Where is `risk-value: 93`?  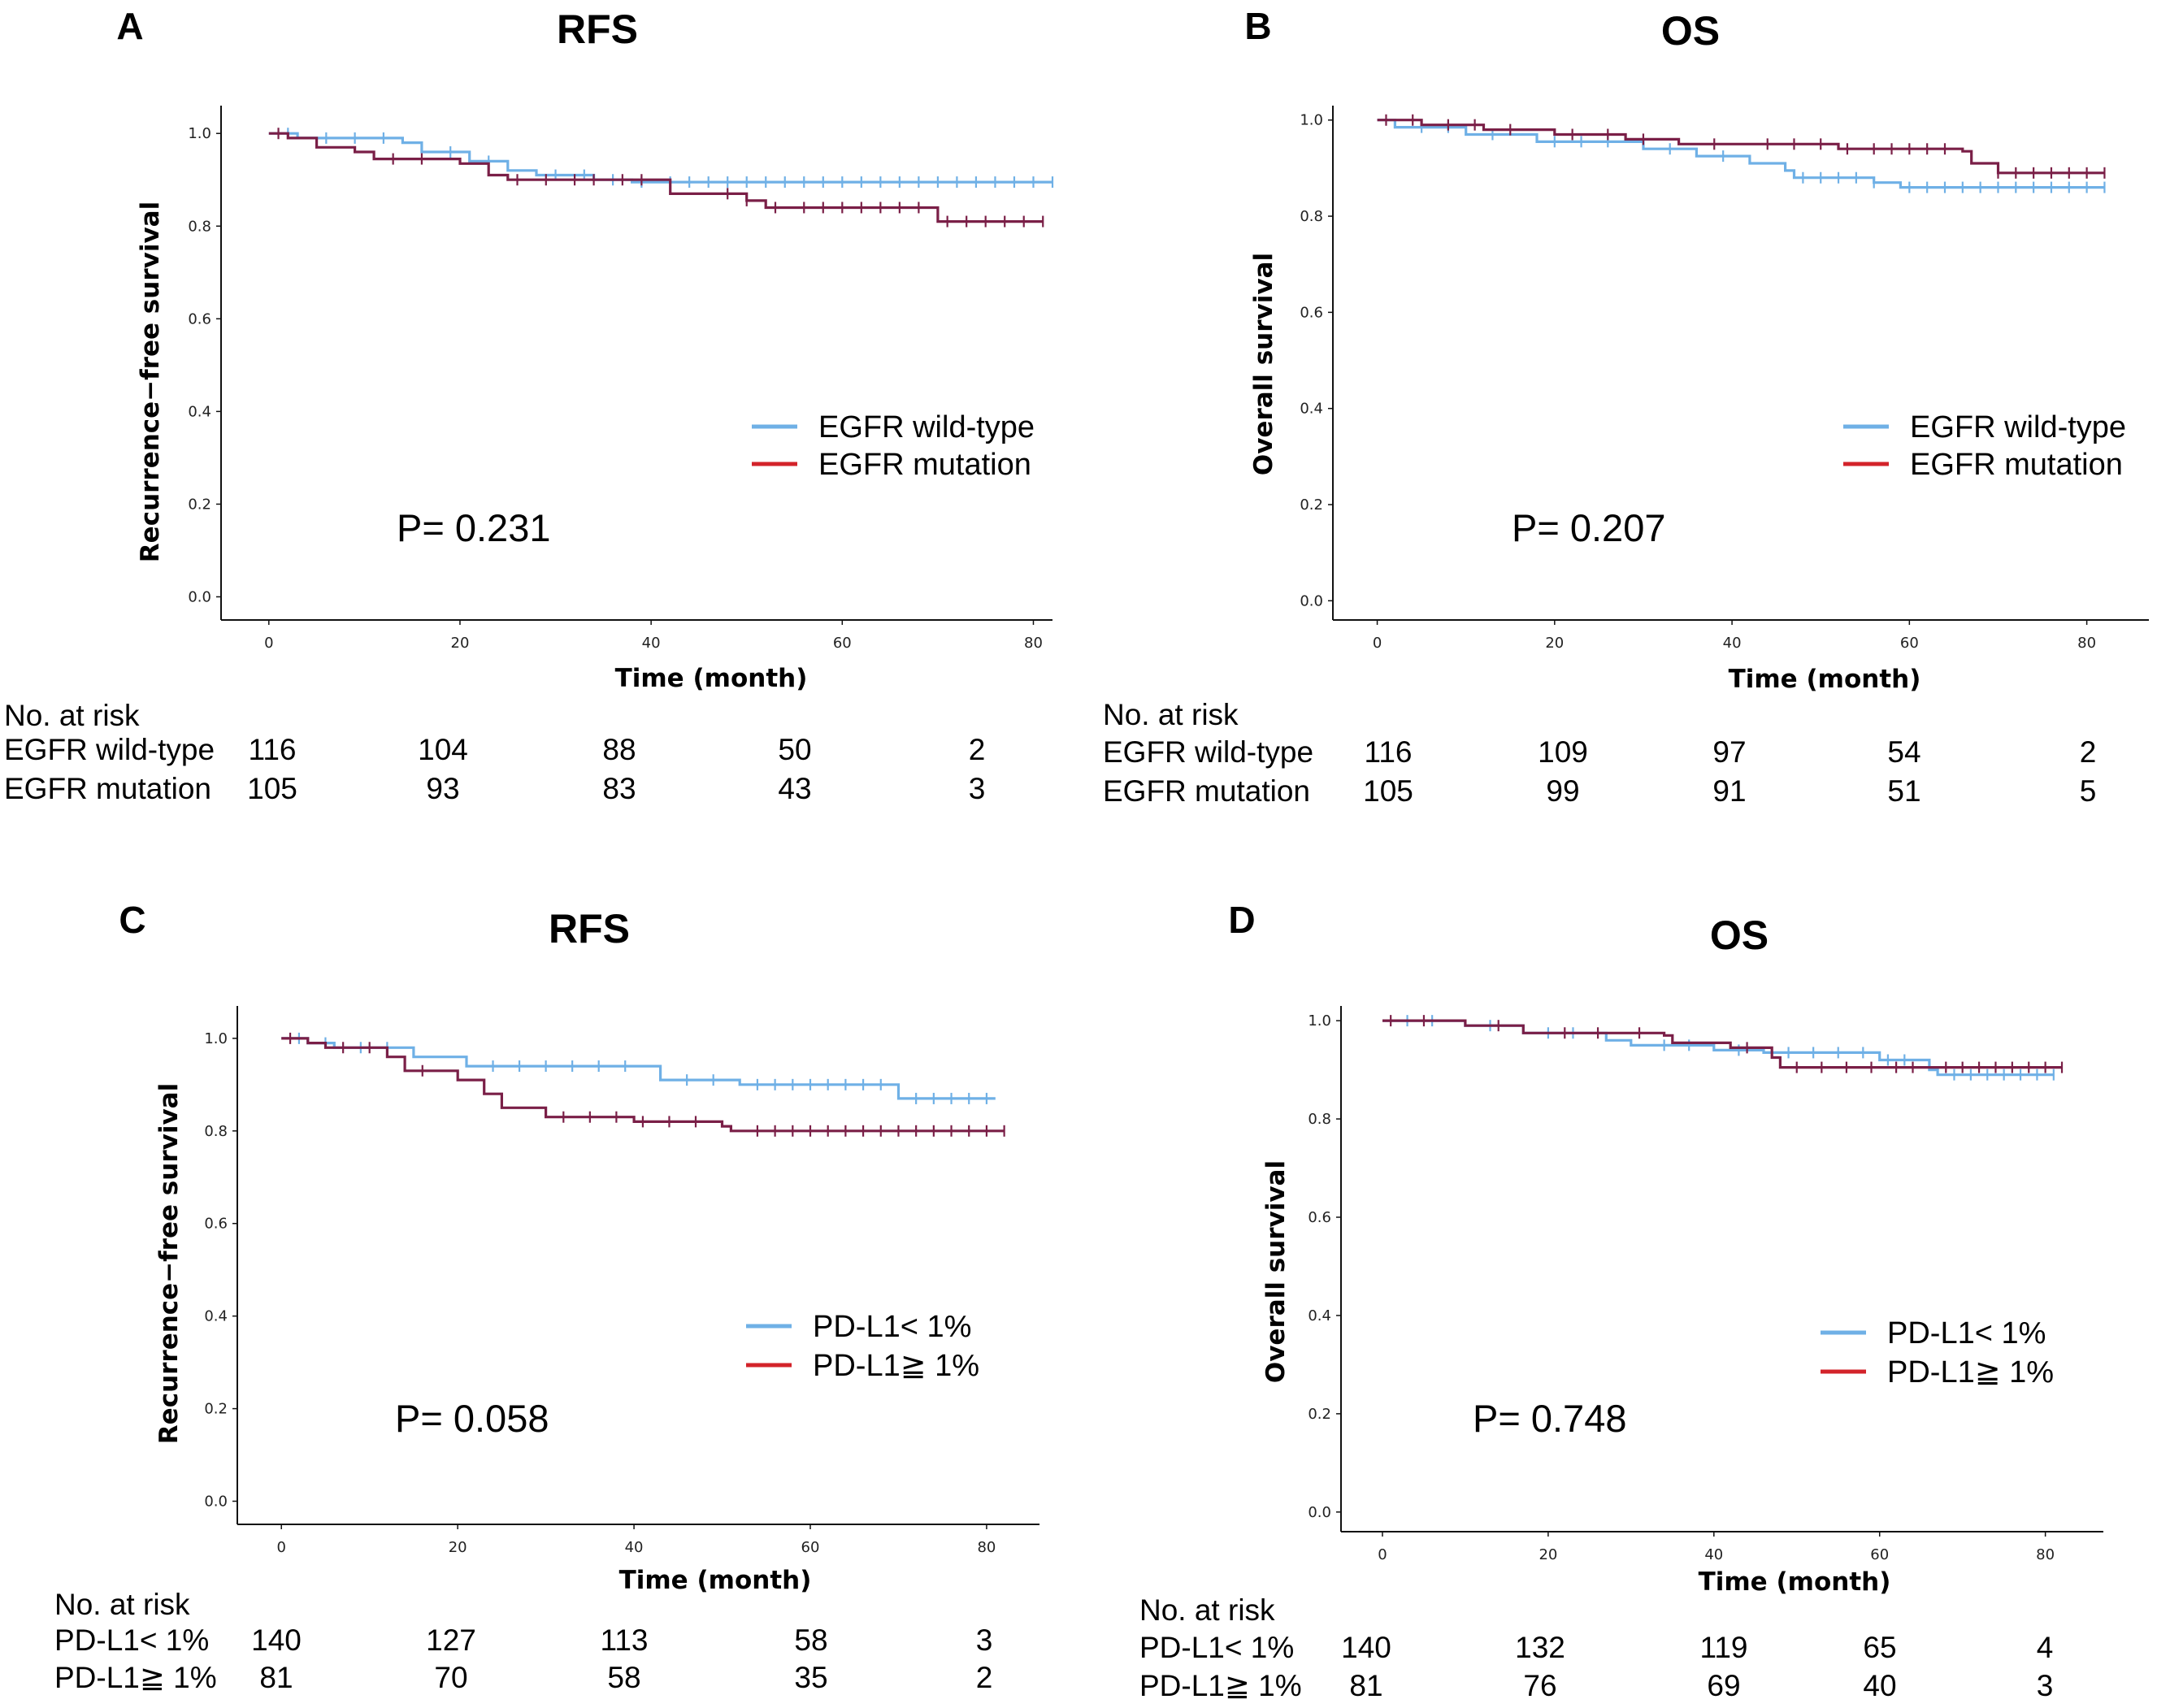 risk-value: 93 is located at coordinates (442, 788).